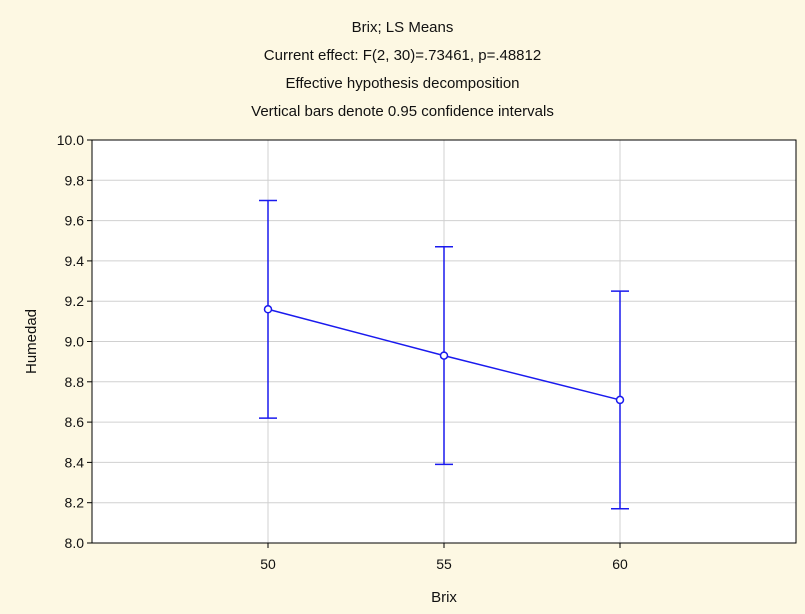 The image size is (805, 614). Describe the element at coordinates (75, 342) in the screenshot. I see `y-tick-label: 9.0` at that location.